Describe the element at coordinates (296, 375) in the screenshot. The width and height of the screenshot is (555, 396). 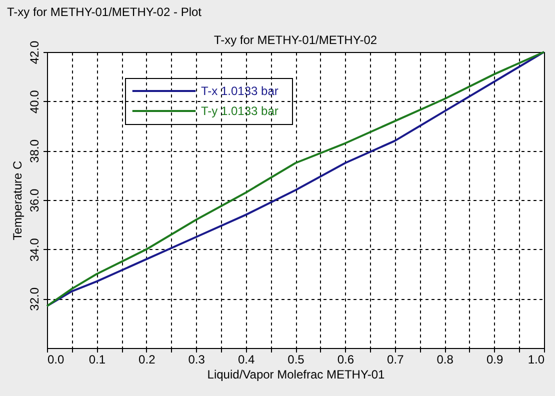
I see `x-axis-title: Liquid/Vapor Molefrac METHY-01` at that location.